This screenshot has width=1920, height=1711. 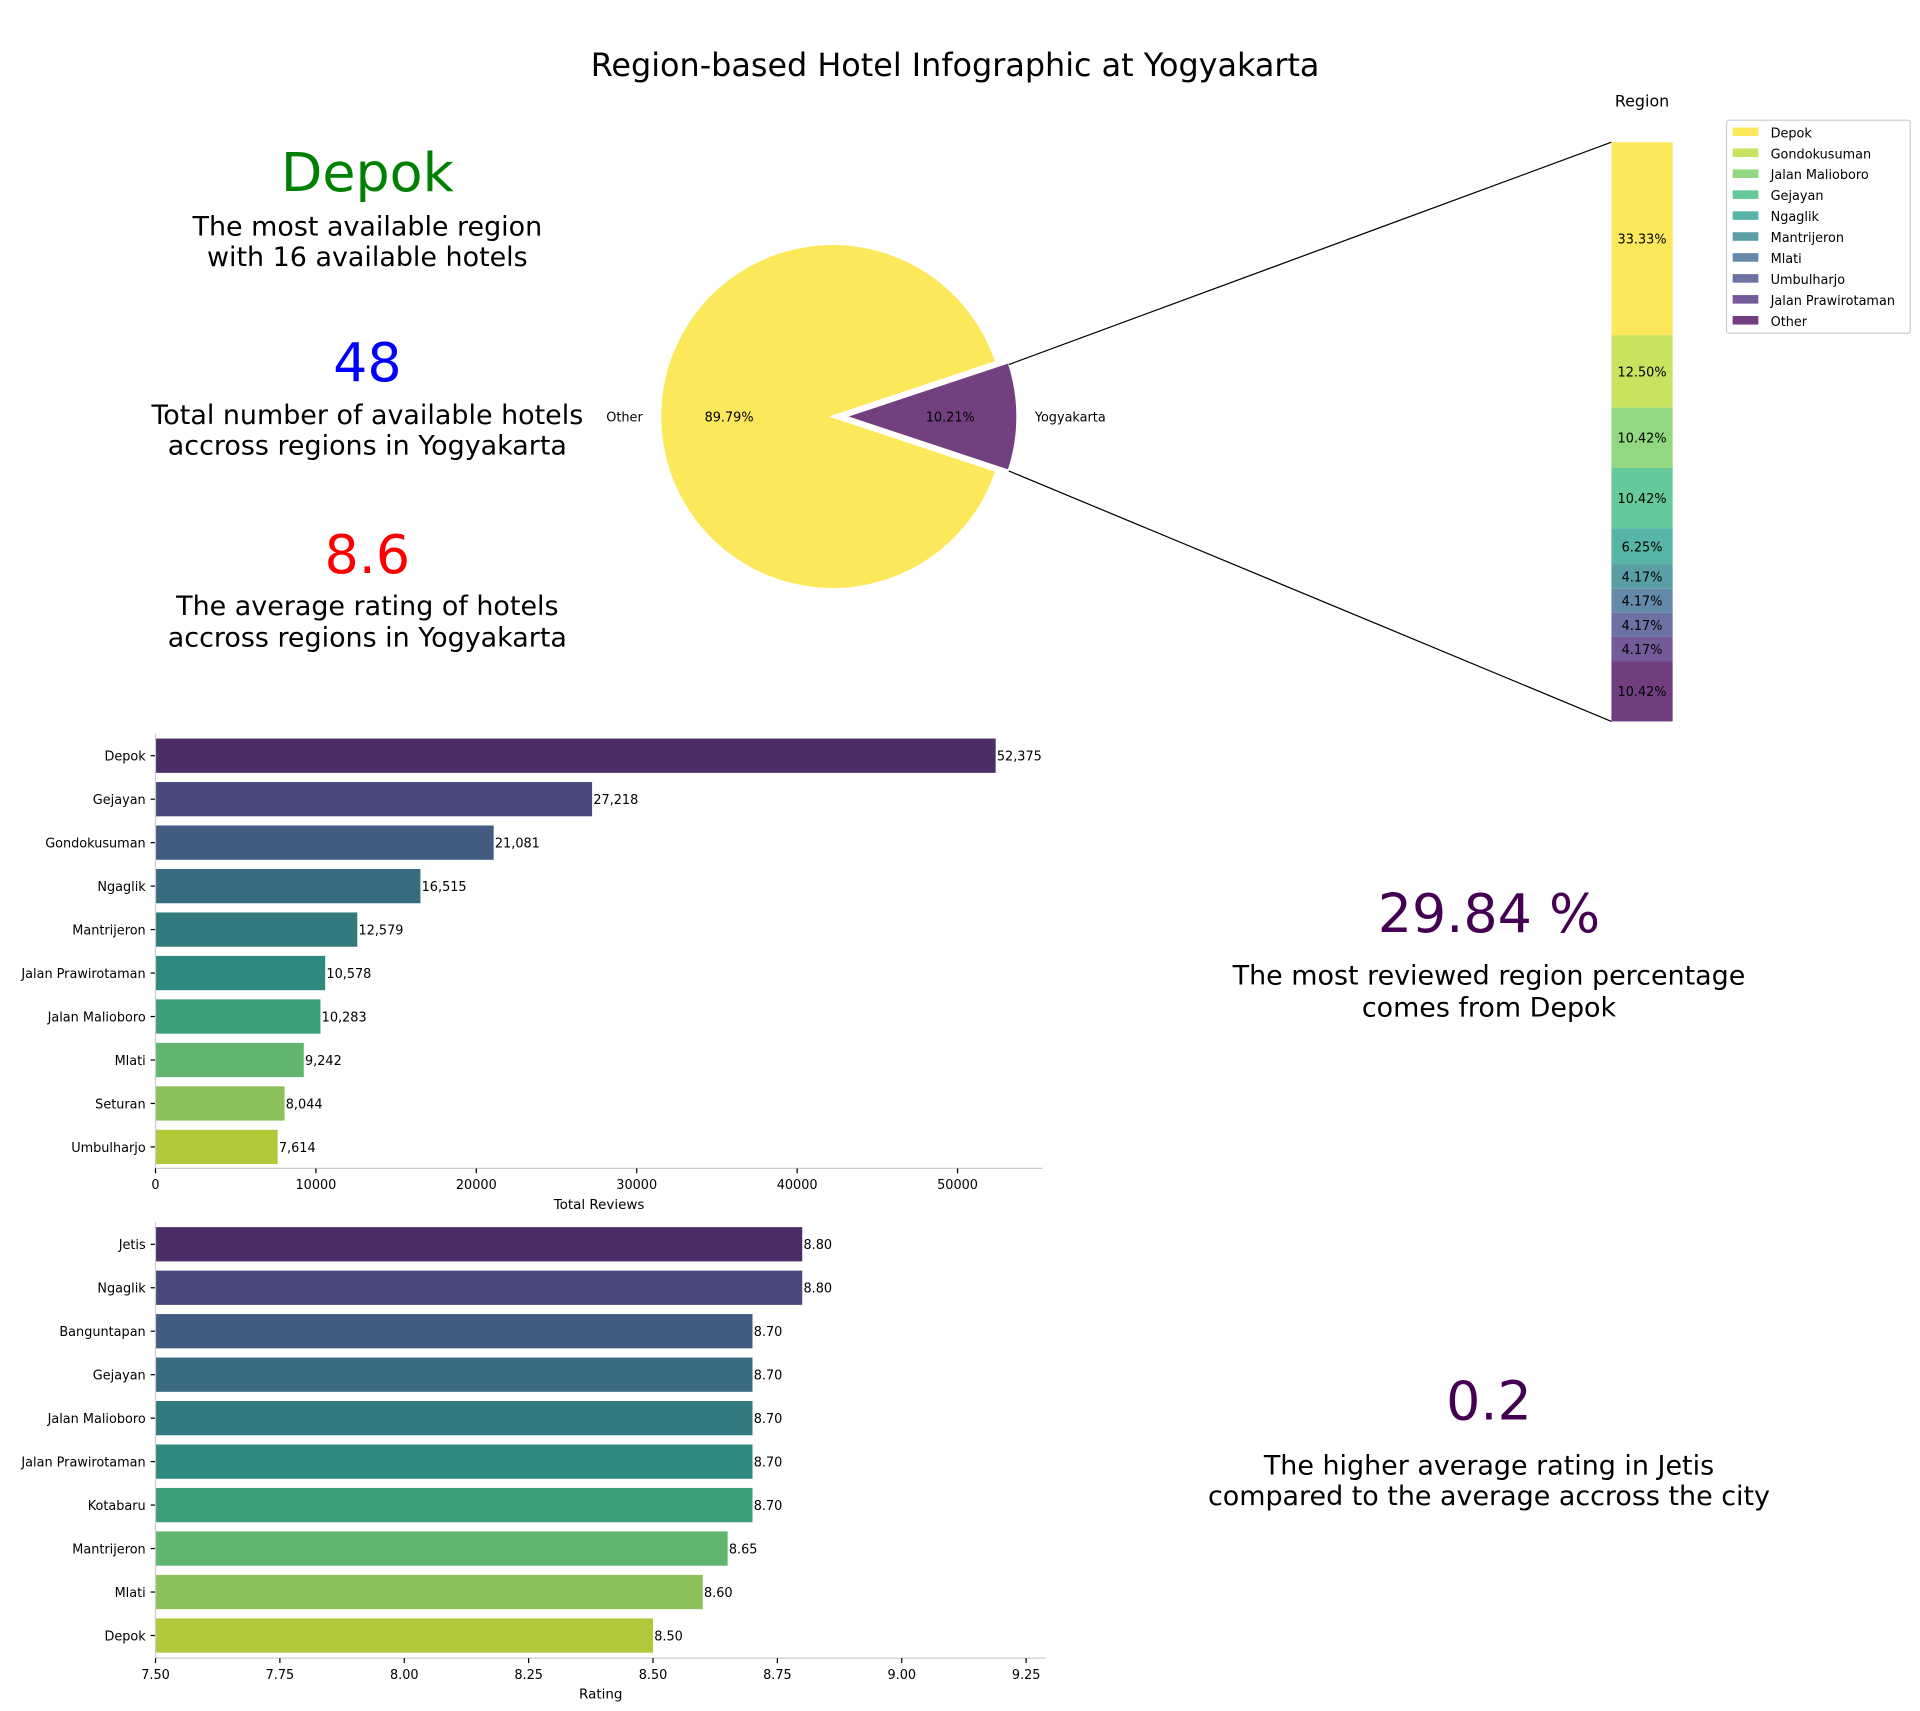 I want to click on pie-label-yogyakarta: Yogyakarta, so click(x=1070, y=417).